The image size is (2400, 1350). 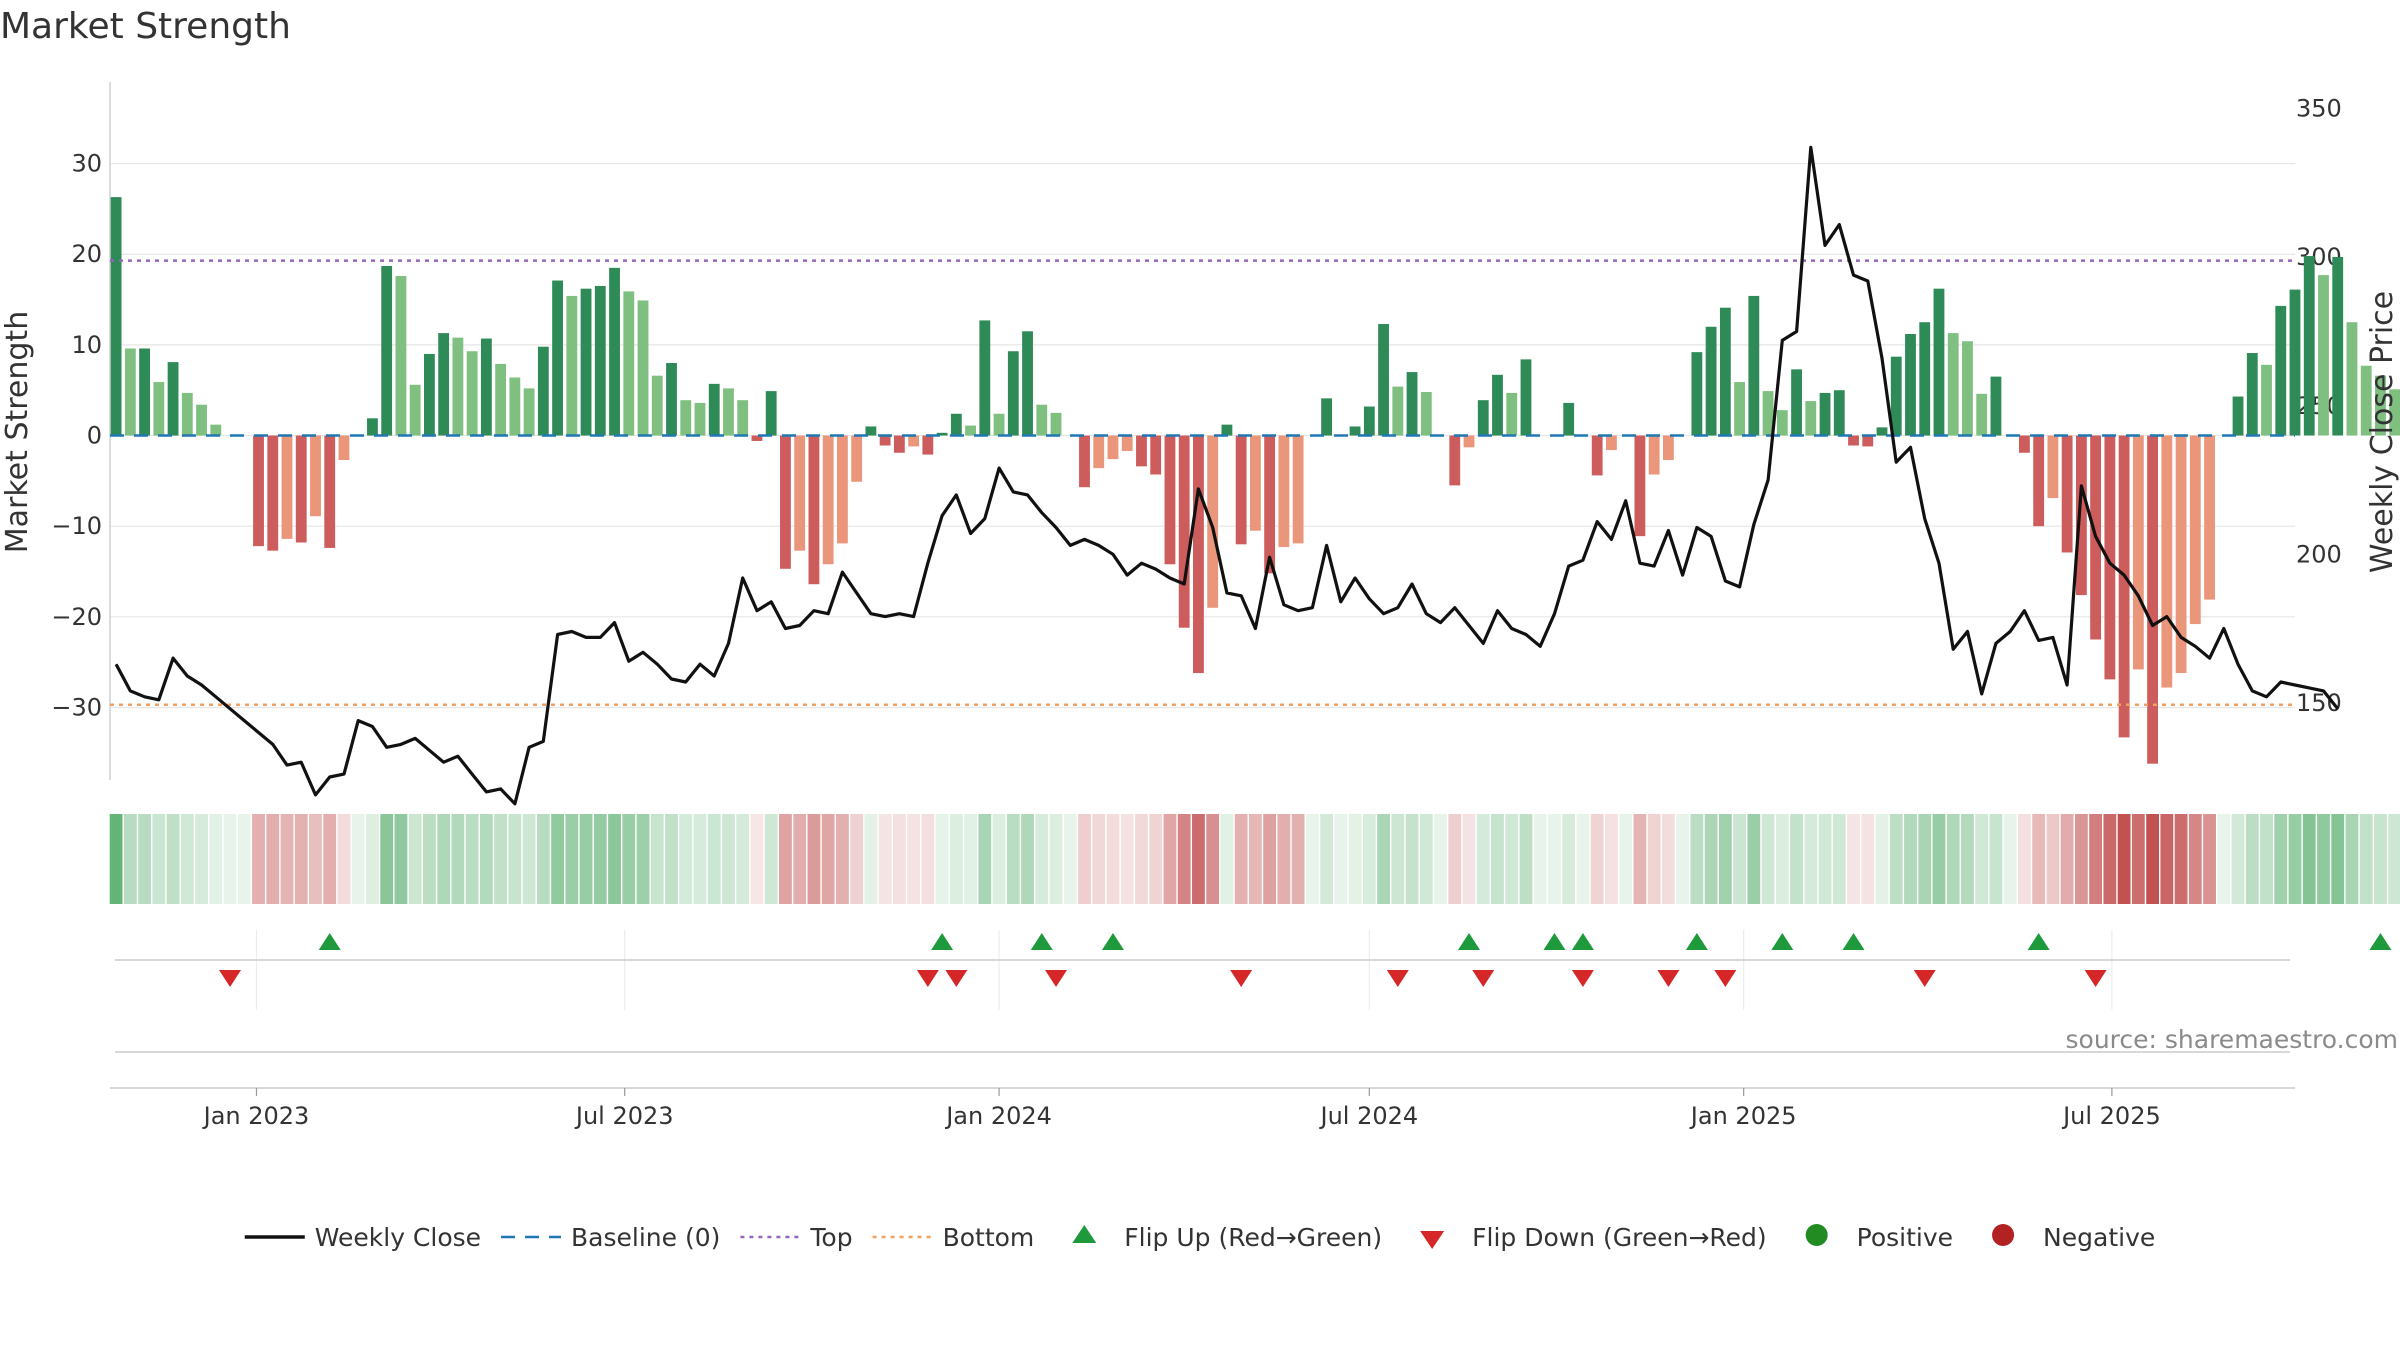 I want to click on legend-label: Baseline (0), so click(x=645, y=1237).